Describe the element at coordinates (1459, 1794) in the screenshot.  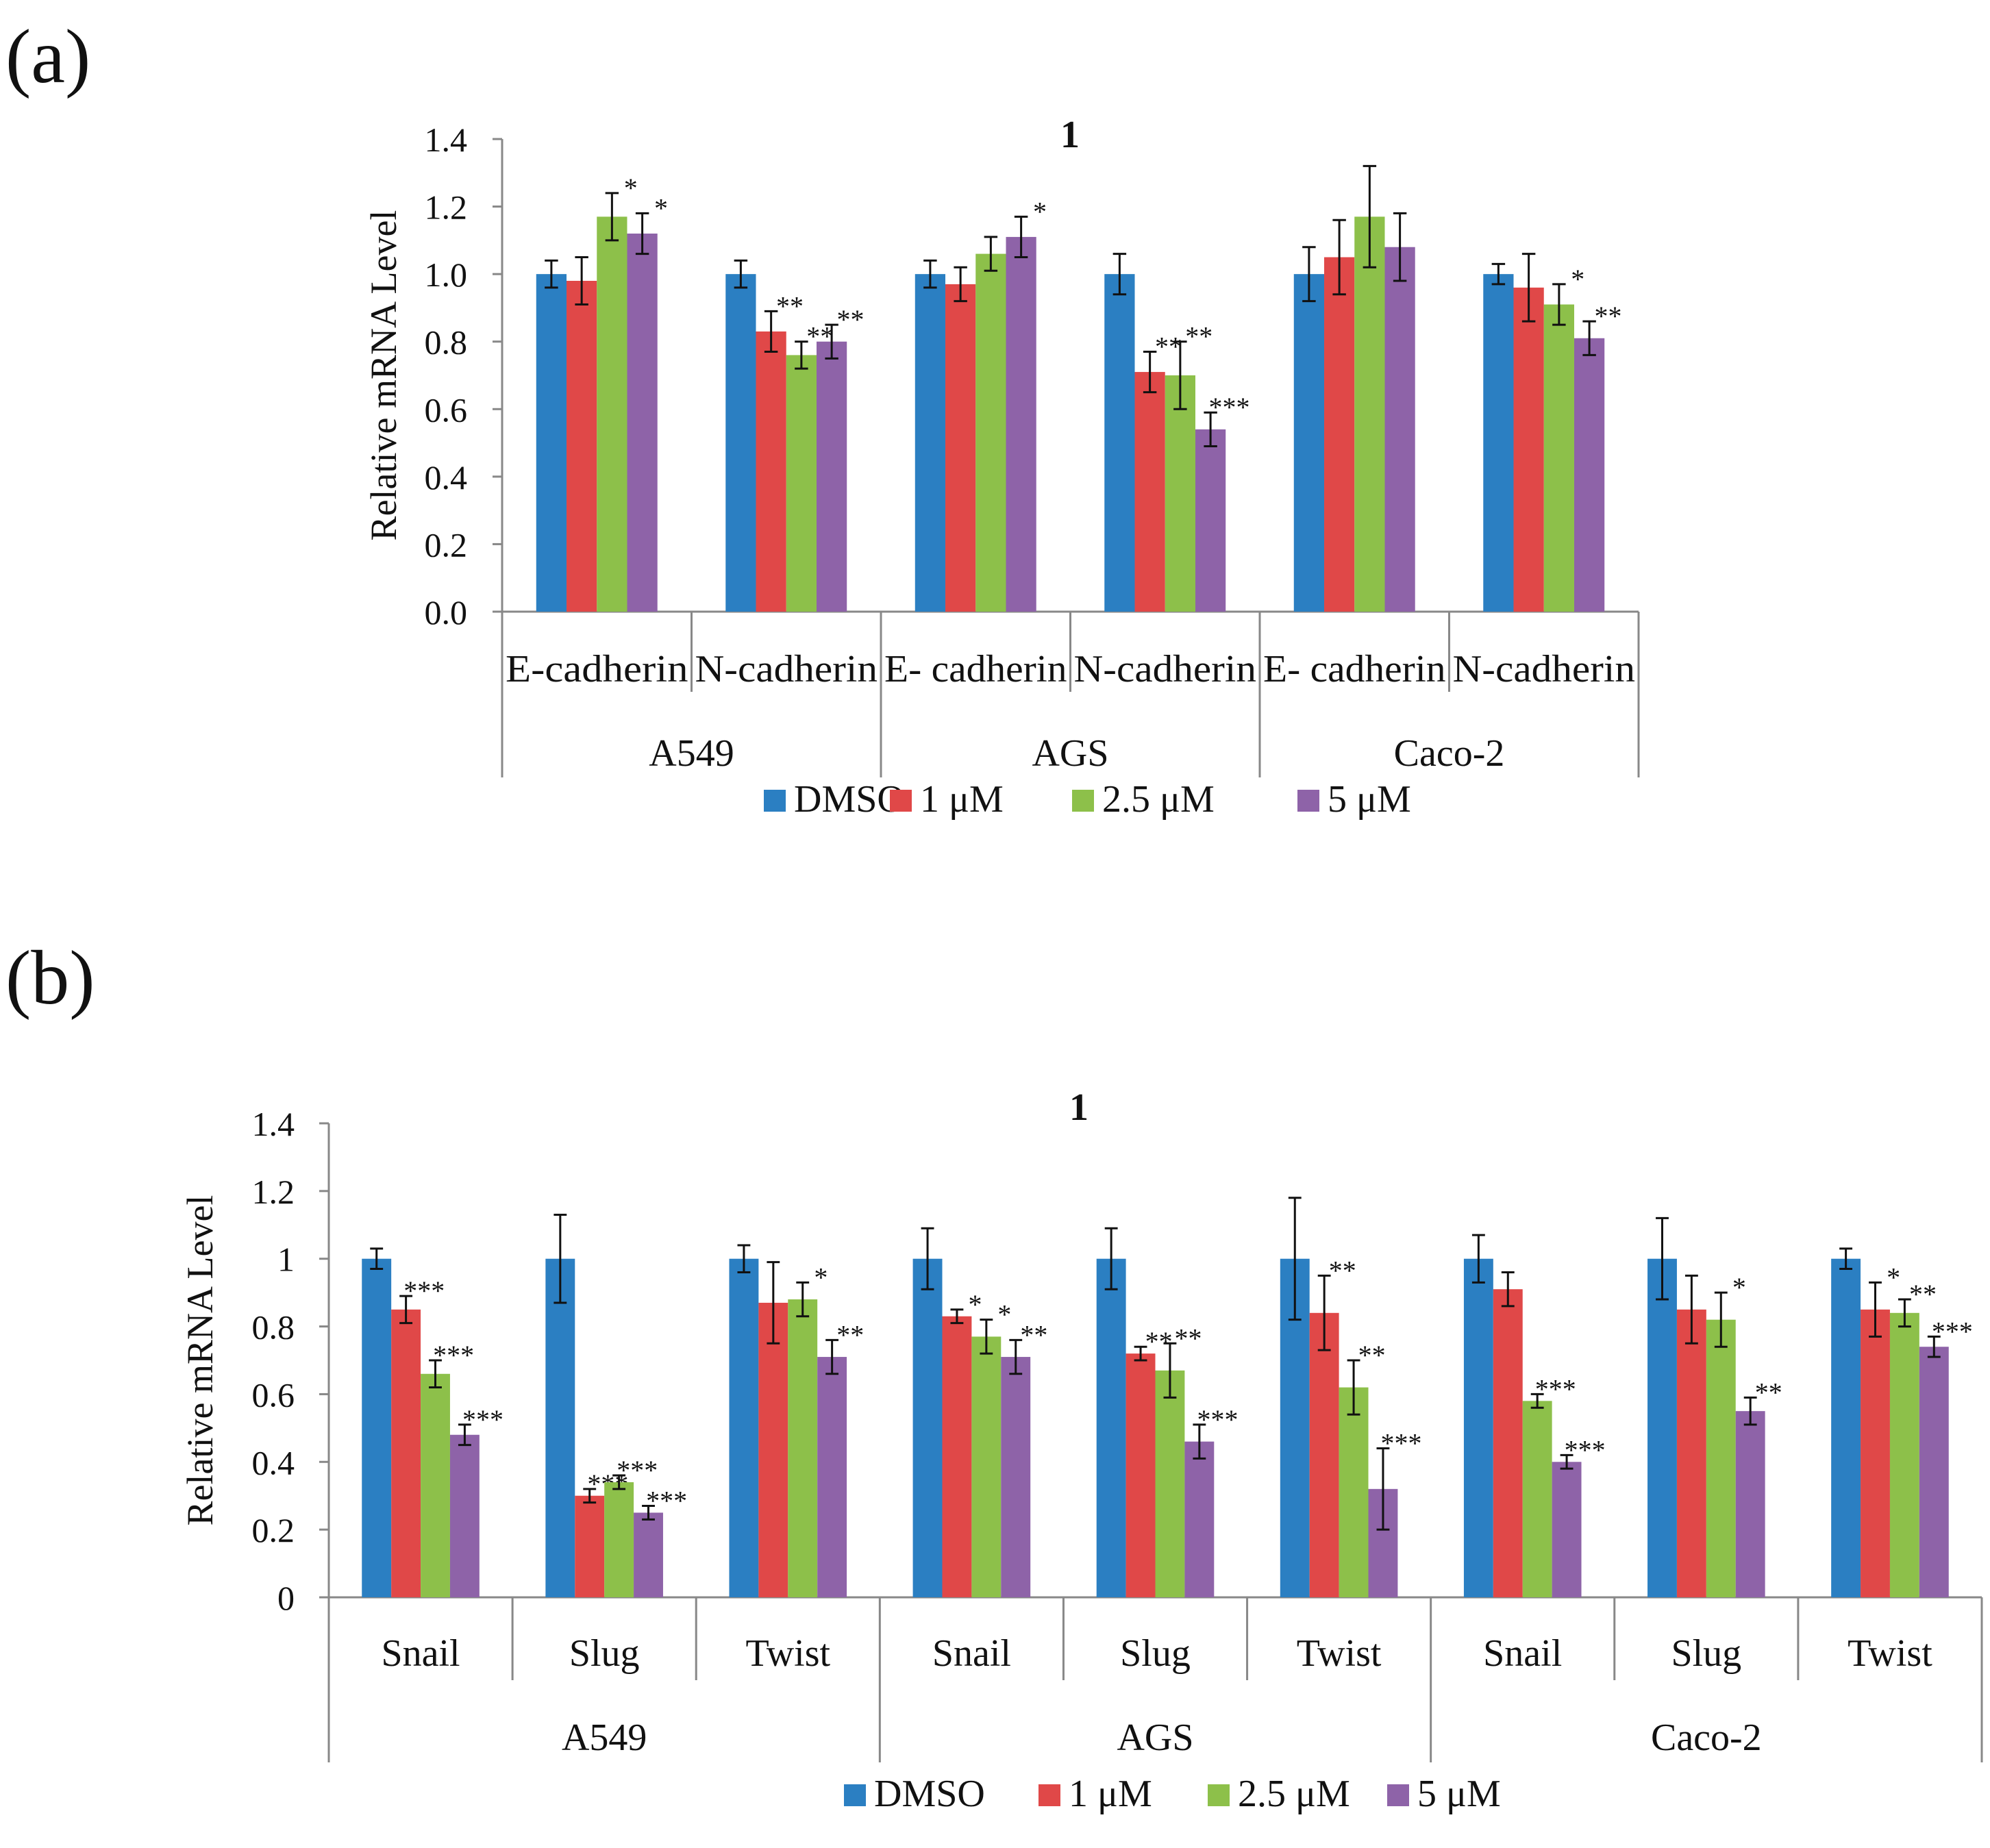
I see `legend-label: 5 μM` at that location.